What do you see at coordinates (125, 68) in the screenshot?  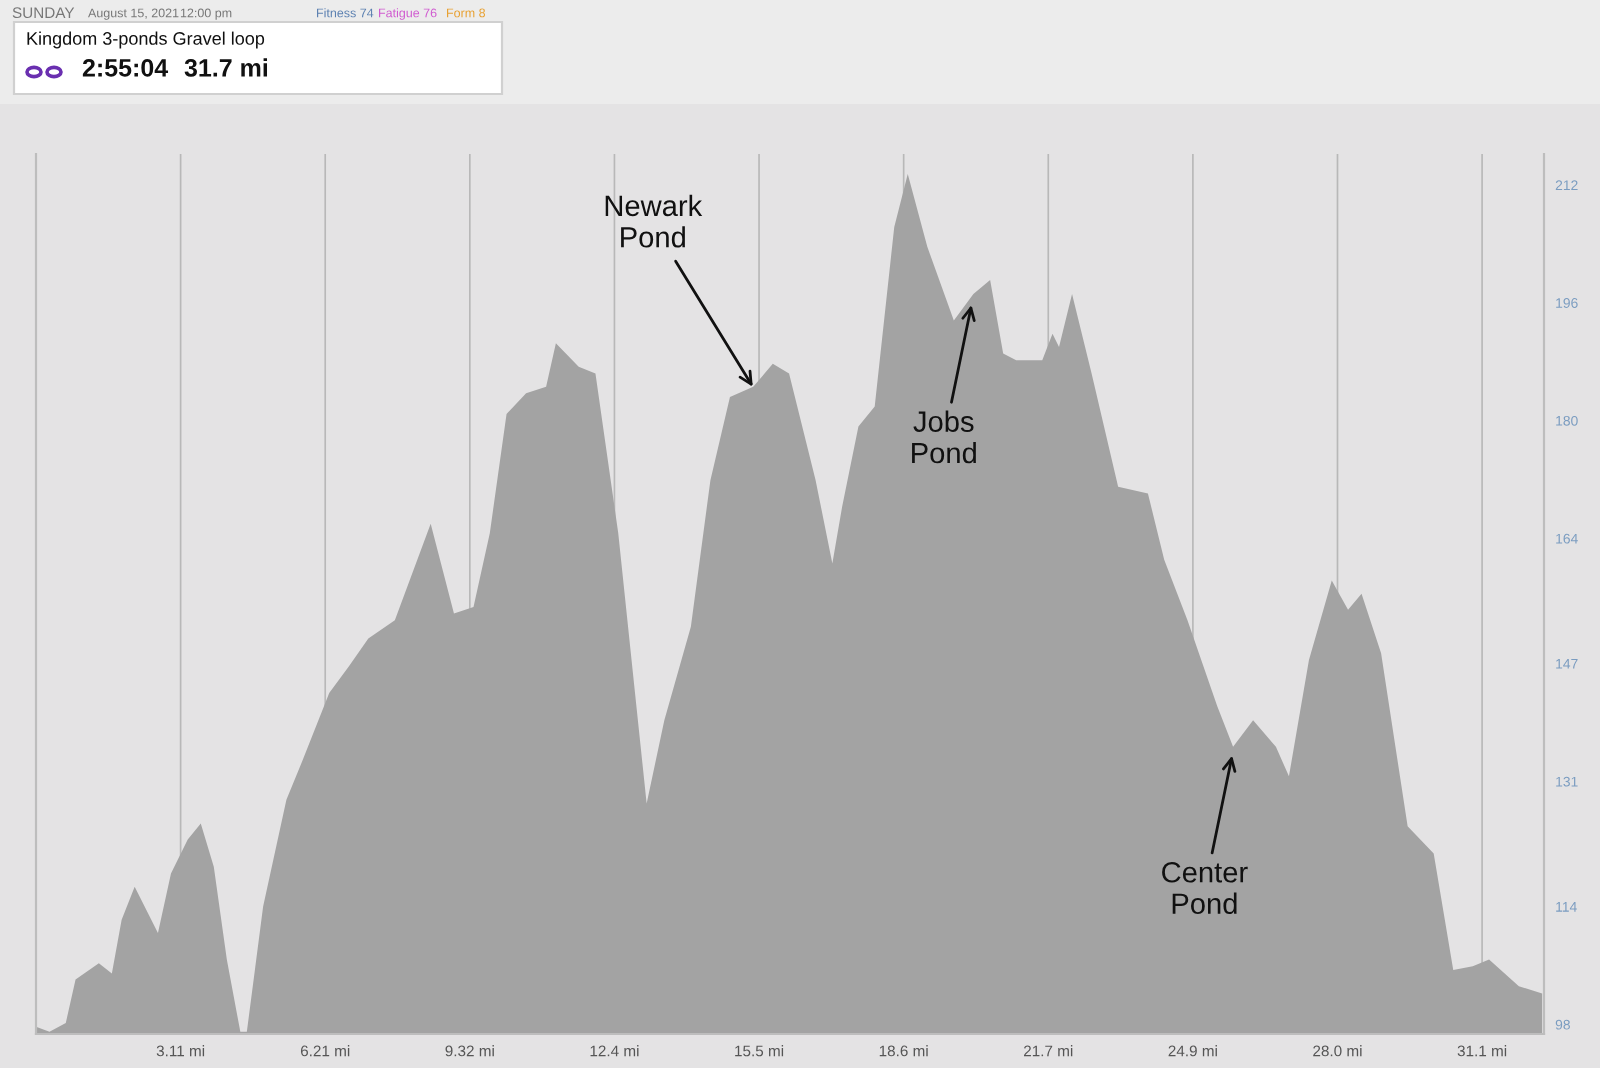 I see `text: 2:55:04` at bounding box center [125, 68].